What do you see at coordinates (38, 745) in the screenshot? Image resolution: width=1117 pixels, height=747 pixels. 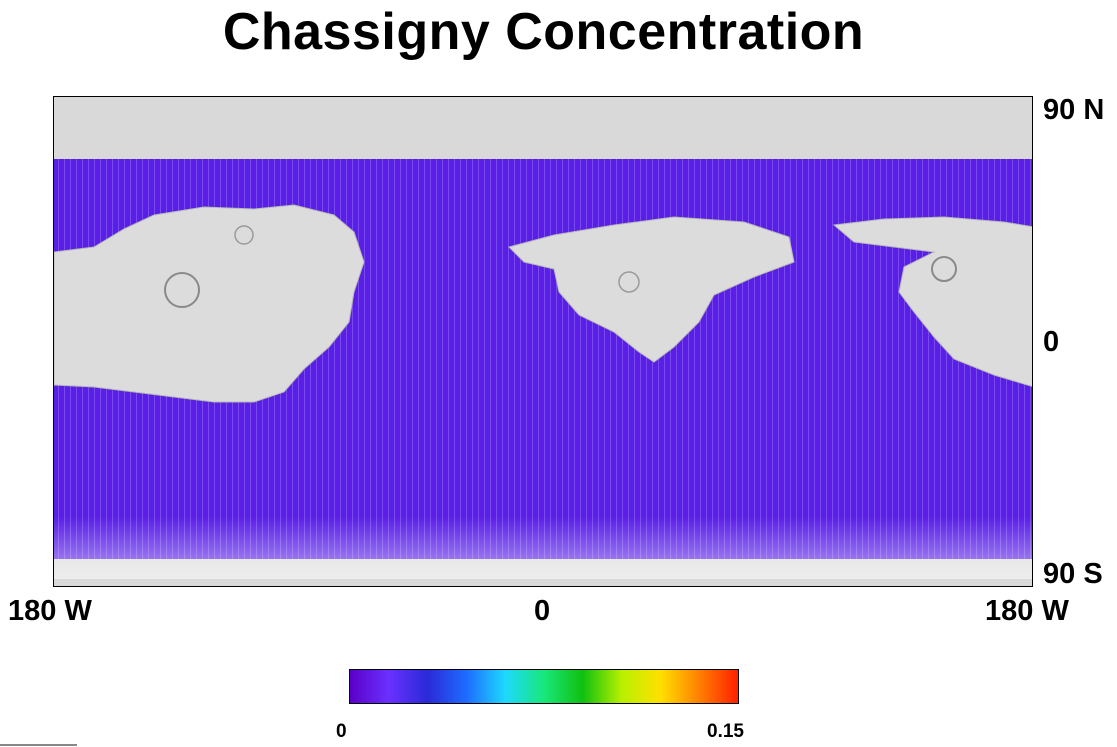 I see `corner-divider` at bounding box center [38, 745].